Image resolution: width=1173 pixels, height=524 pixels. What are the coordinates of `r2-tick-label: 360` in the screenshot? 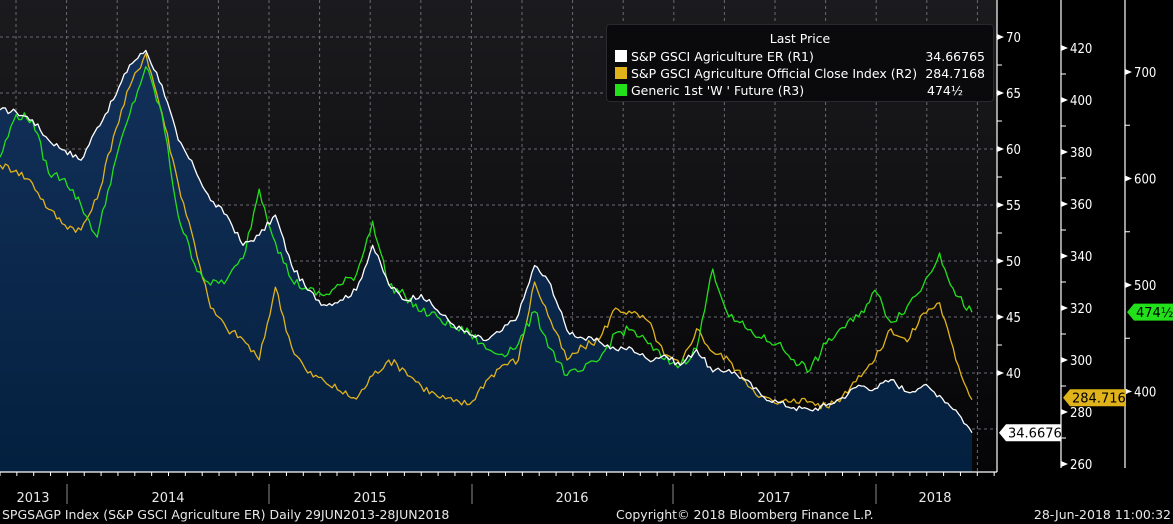 It's located at (1081, 205).